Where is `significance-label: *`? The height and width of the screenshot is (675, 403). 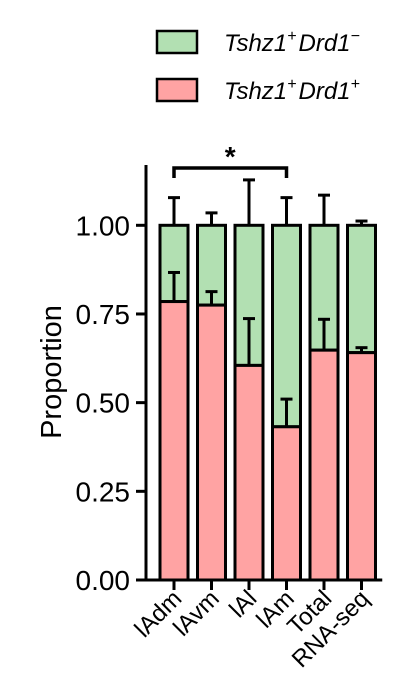 significance-label: * is located at coordinates (230, 156).